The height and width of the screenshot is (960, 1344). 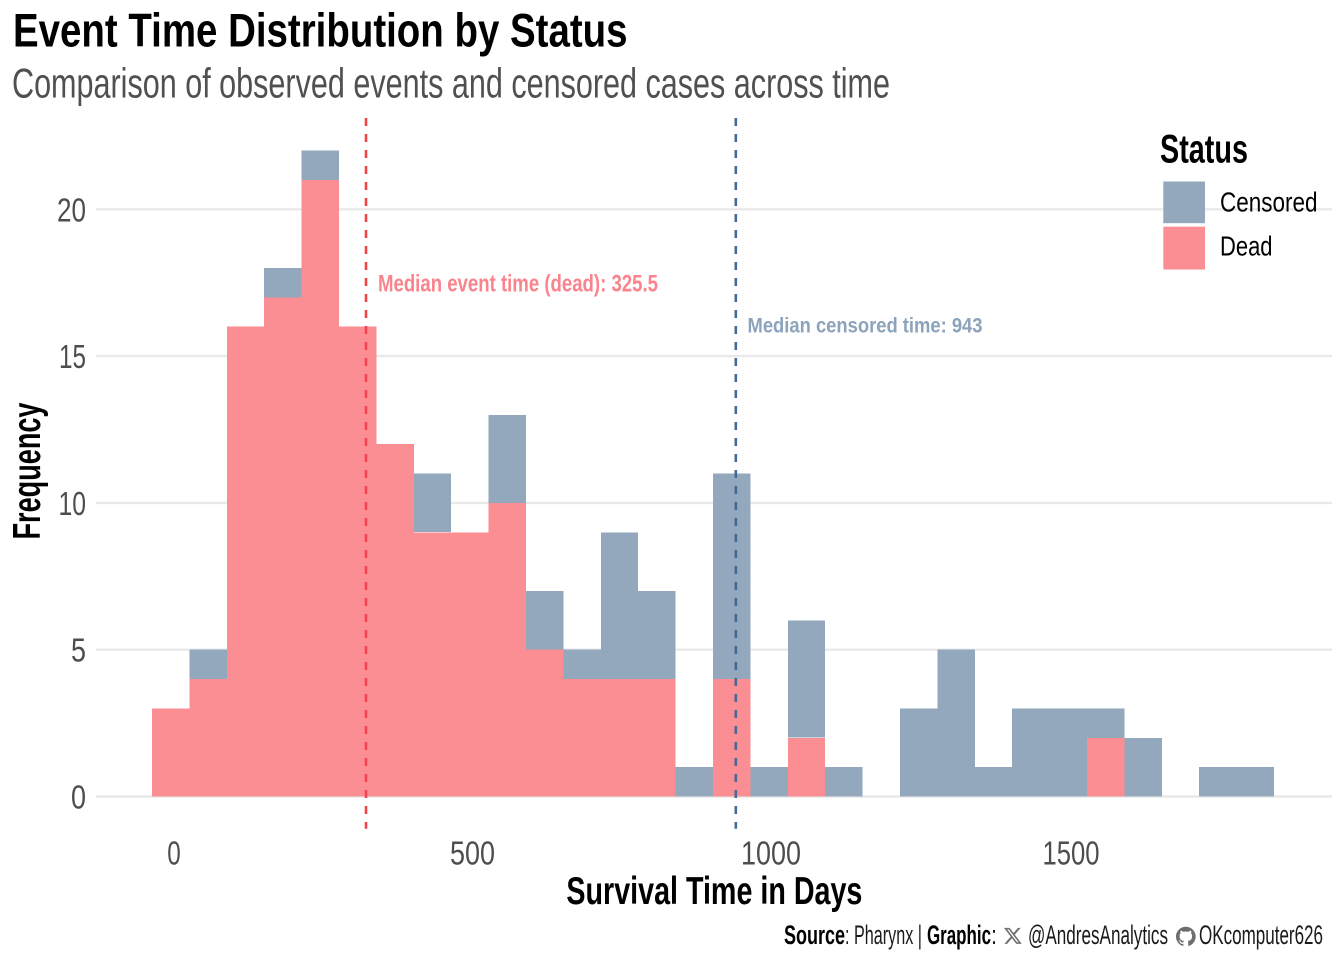 I want to click on svg-text:Event Time Distribution by Sta: Event Time Distribution by Status, so click(x=320, y=30).